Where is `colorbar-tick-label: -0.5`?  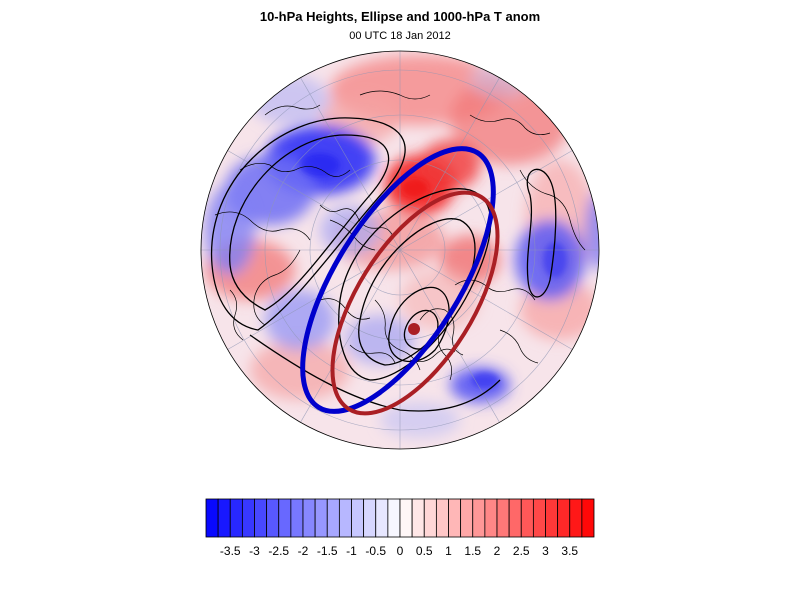
colorbar-tick-label: -0.5 is located at coordinates (375, 551).